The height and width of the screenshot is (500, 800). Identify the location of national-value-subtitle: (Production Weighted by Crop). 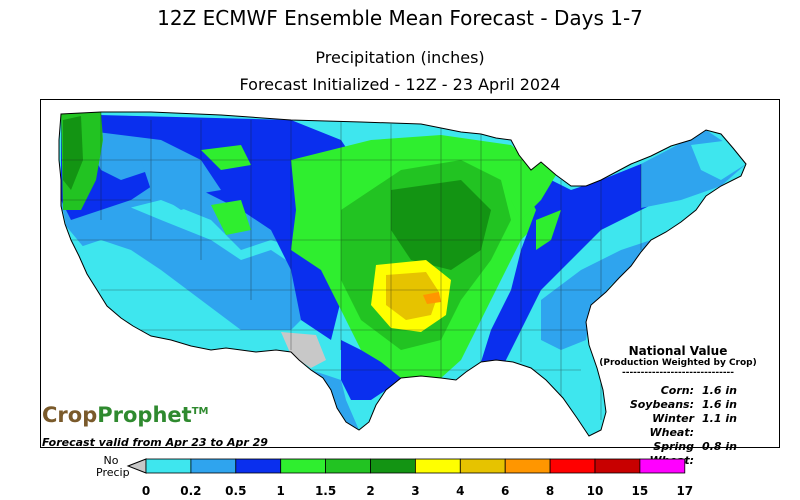
(678, 363).